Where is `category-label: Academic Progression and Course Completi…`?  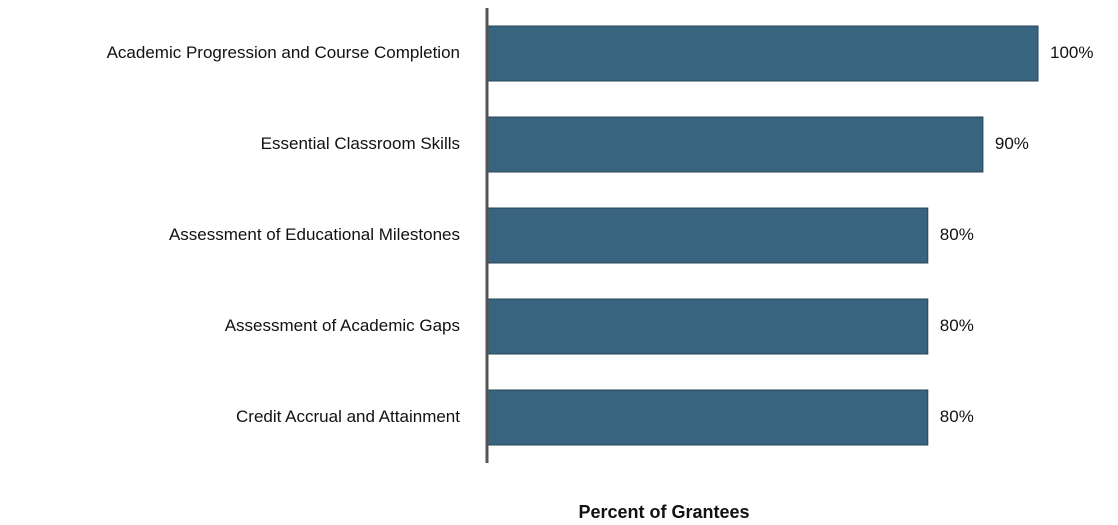
category-label: Academic Progression and Course Completi… is located at coordinates (283, 52).